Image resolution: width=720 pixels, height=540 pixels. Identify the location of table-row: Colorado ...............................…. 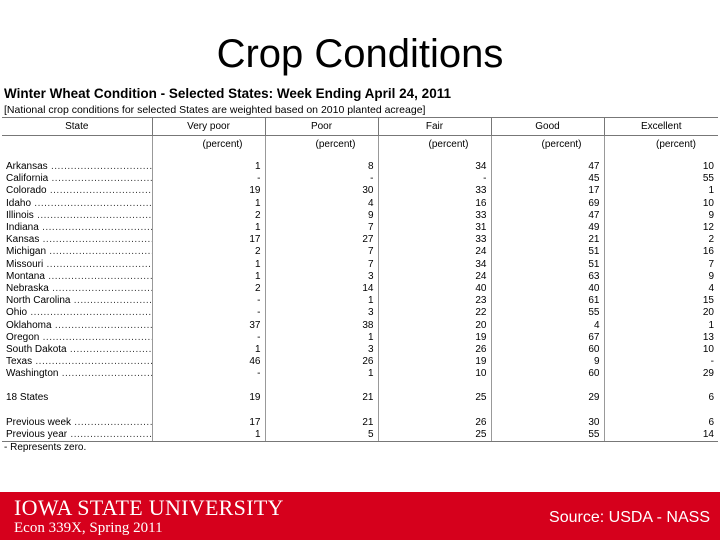
(360, 191).